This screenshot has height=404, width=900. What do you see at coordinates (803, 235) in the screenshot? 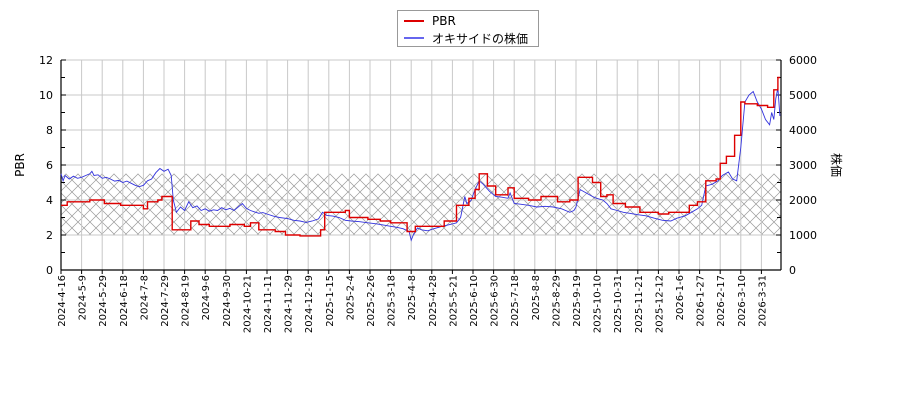
I see `right-tick-label: 1000` at bounding box center [803, 235].